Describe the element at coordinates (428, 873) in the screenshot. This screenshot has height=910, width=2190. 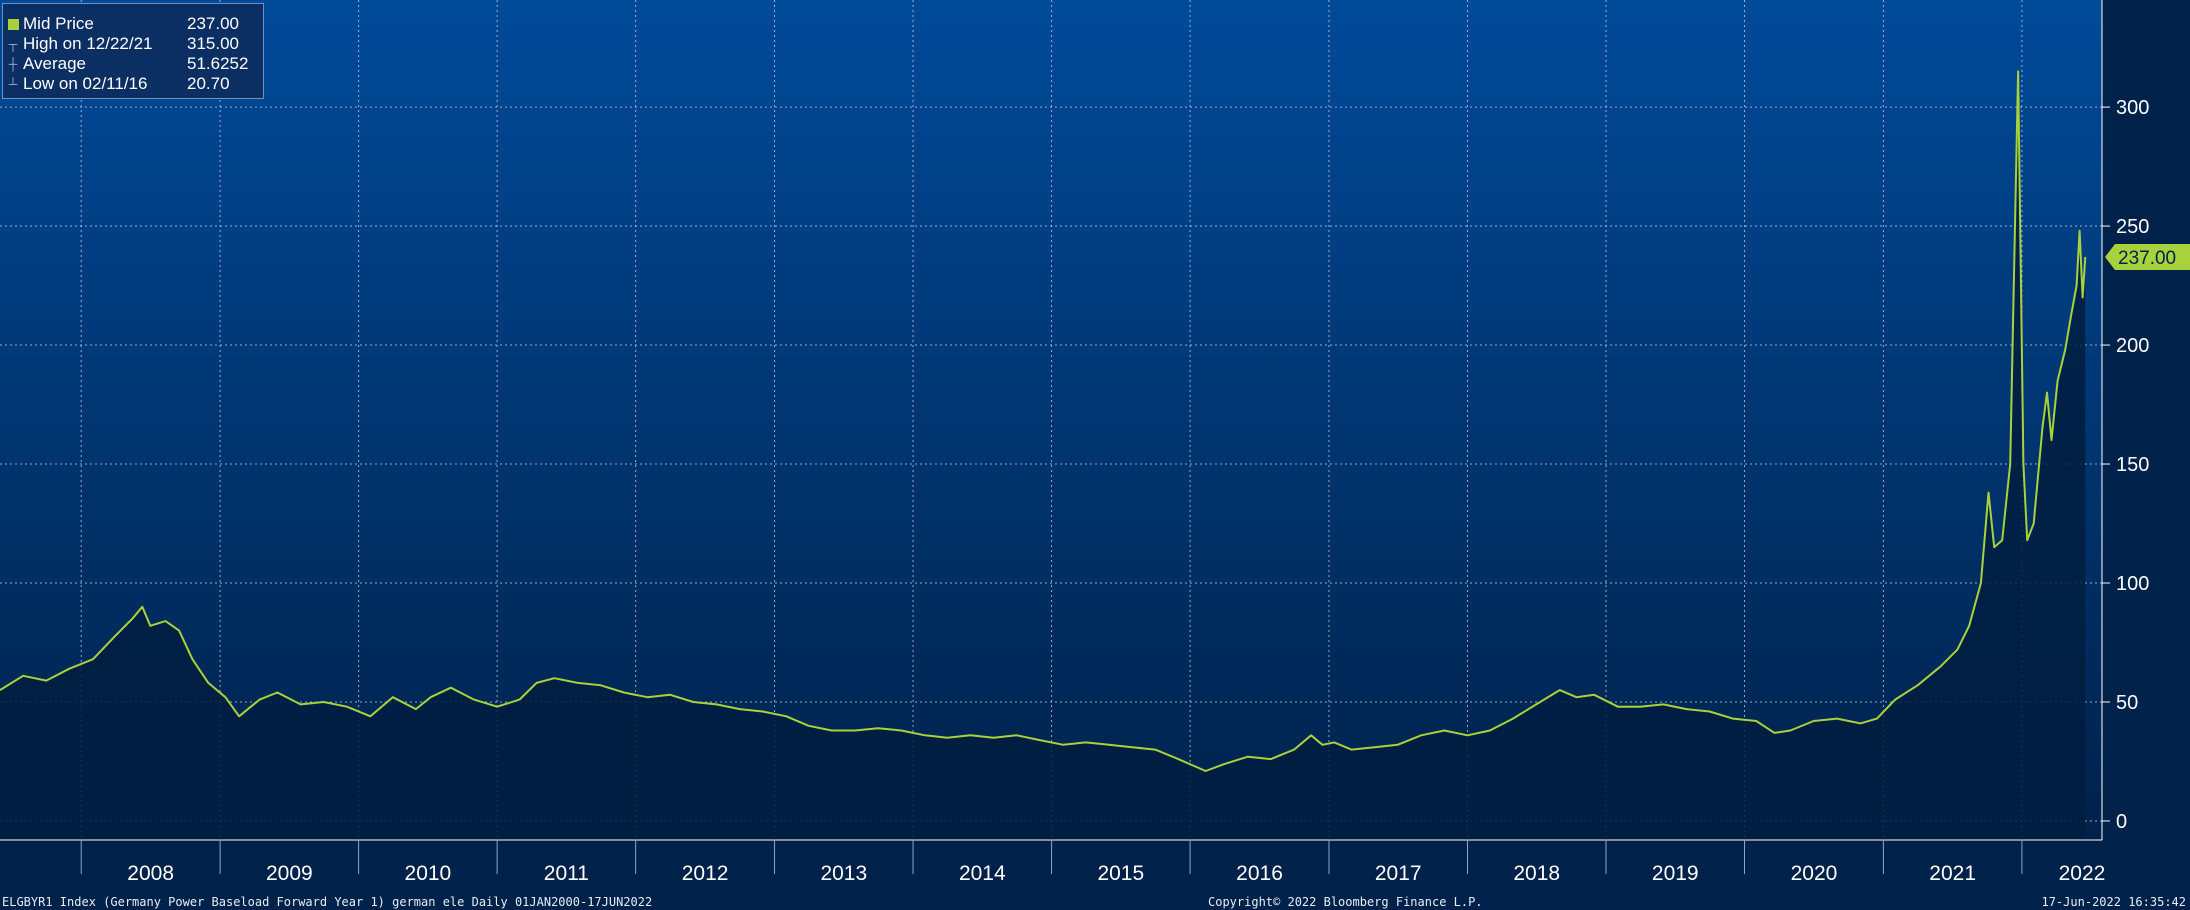
I see `x-tick-label: 2010` at that location.